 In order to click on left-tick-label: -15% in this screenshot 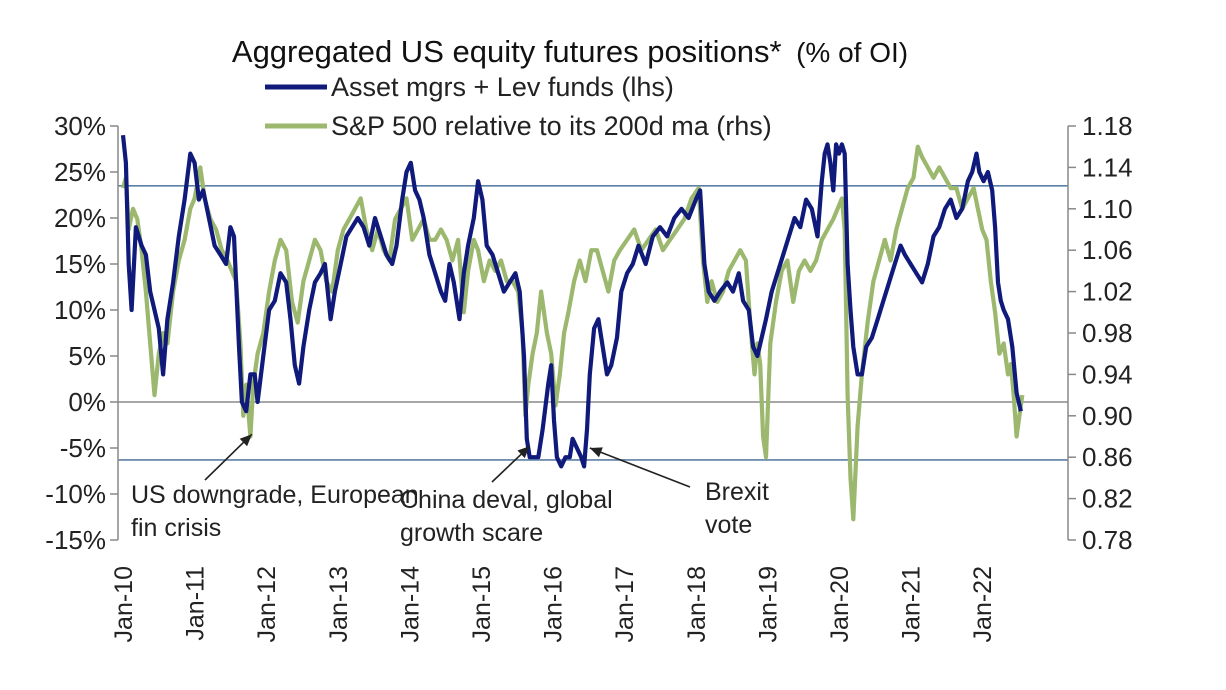, I will do `click(75, 540)`.